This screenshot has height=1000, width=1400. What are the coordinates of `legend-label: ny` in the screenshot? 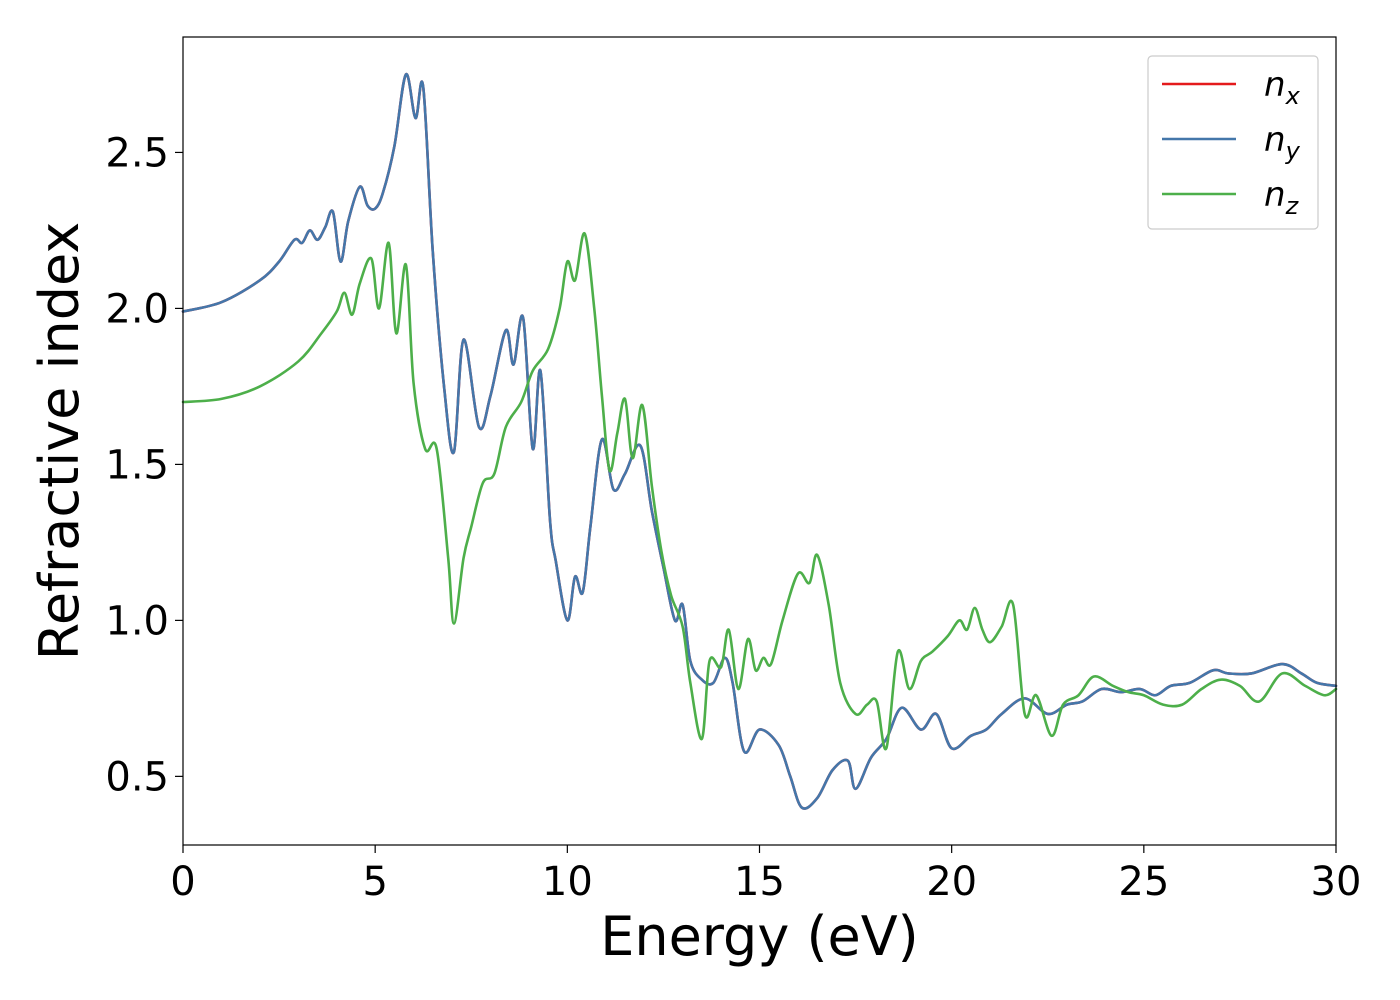 It's located at (1282, 142).